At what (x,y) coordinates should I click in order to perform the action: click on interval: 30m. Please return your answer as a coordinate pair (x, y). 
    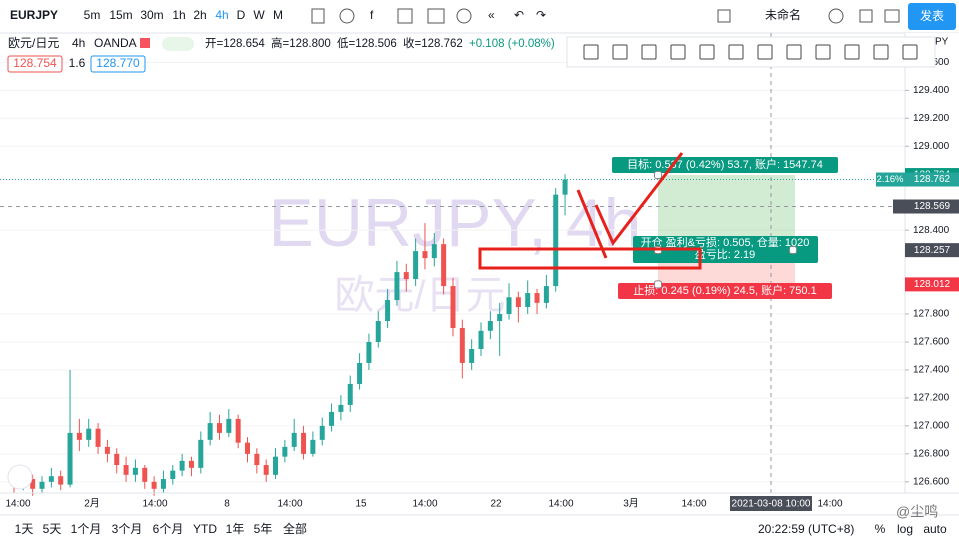
    Looking at the image, I should click on (151, 15).